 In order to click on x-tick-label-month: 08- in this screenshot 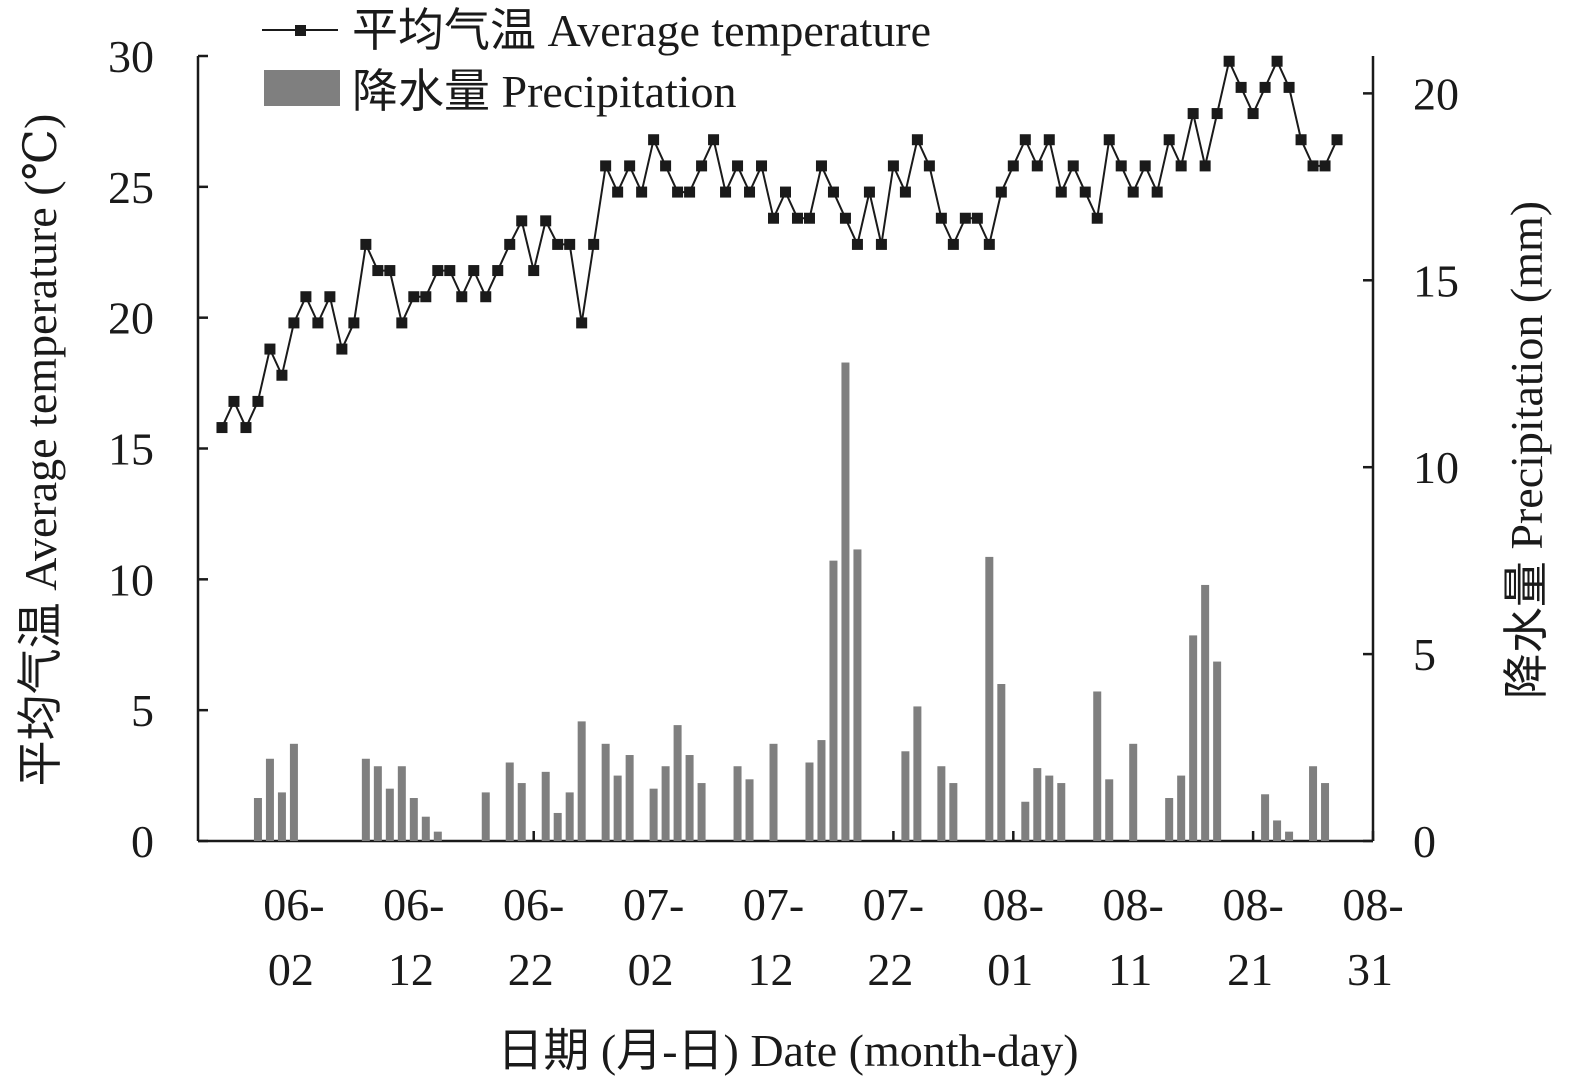, I will do `click(1252, 904)`.